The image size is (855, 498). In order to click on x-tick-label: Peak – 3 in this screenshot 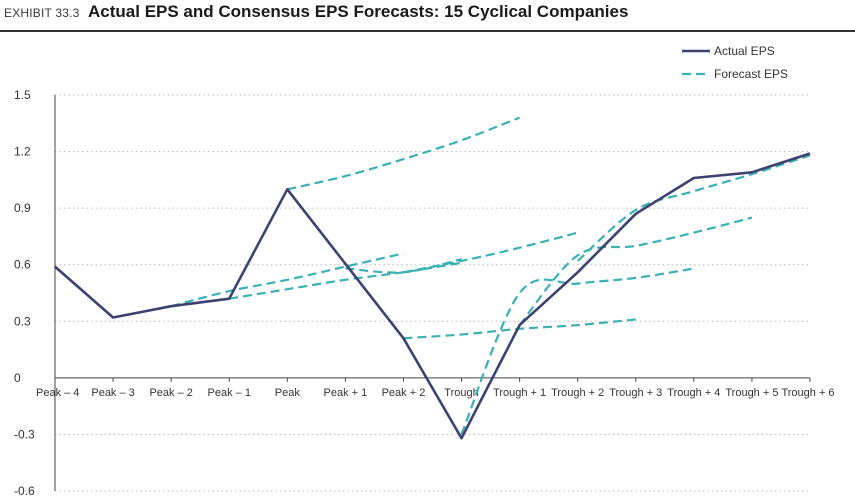, I will do `click(112, 393)`.